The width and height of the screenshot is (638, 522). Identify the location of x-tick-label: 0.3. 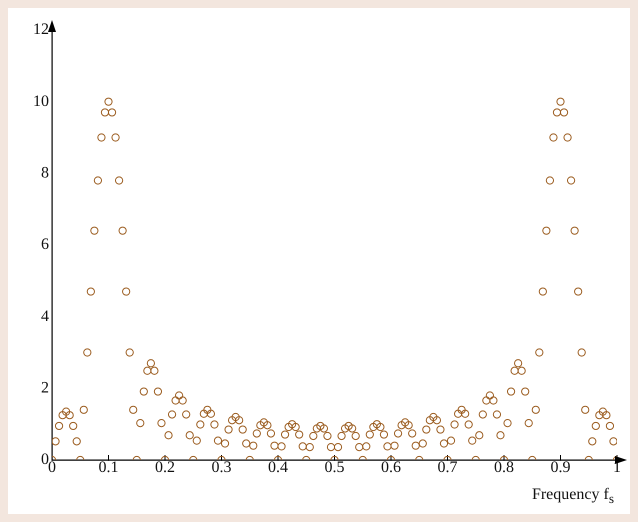
(222, 467).